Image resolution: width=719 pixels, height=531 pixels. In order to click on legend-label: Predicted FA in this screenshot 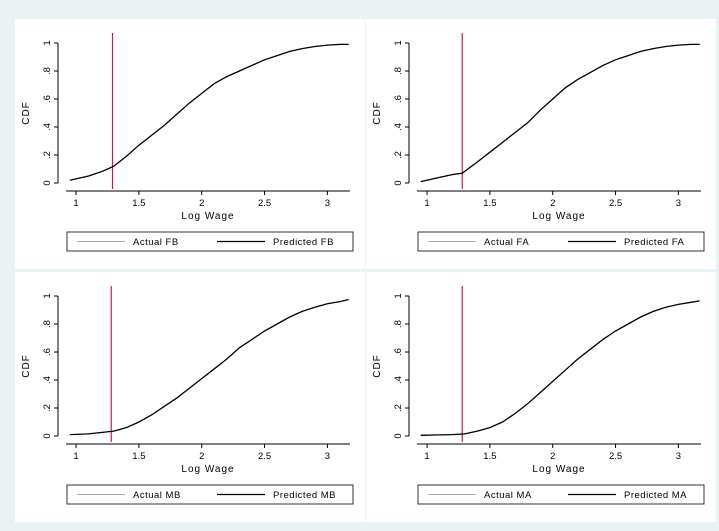, I will do `click(654, 242)`.